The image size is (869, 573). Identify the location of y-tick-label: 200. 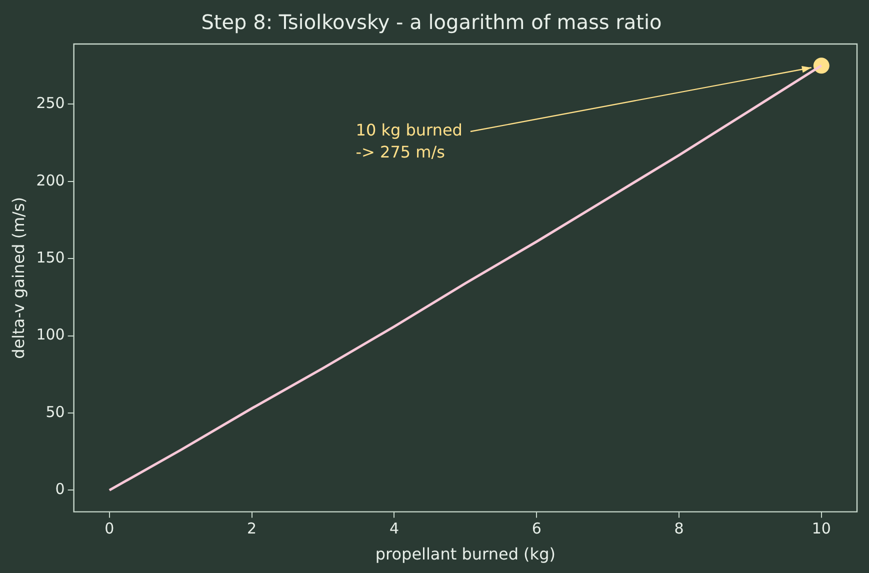
(50, 180).